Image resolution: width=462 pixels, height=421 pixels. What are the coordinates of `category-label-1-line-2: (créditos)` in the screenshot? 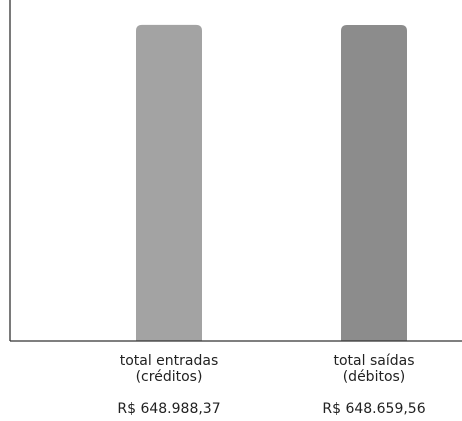 It's located at (169, 377).